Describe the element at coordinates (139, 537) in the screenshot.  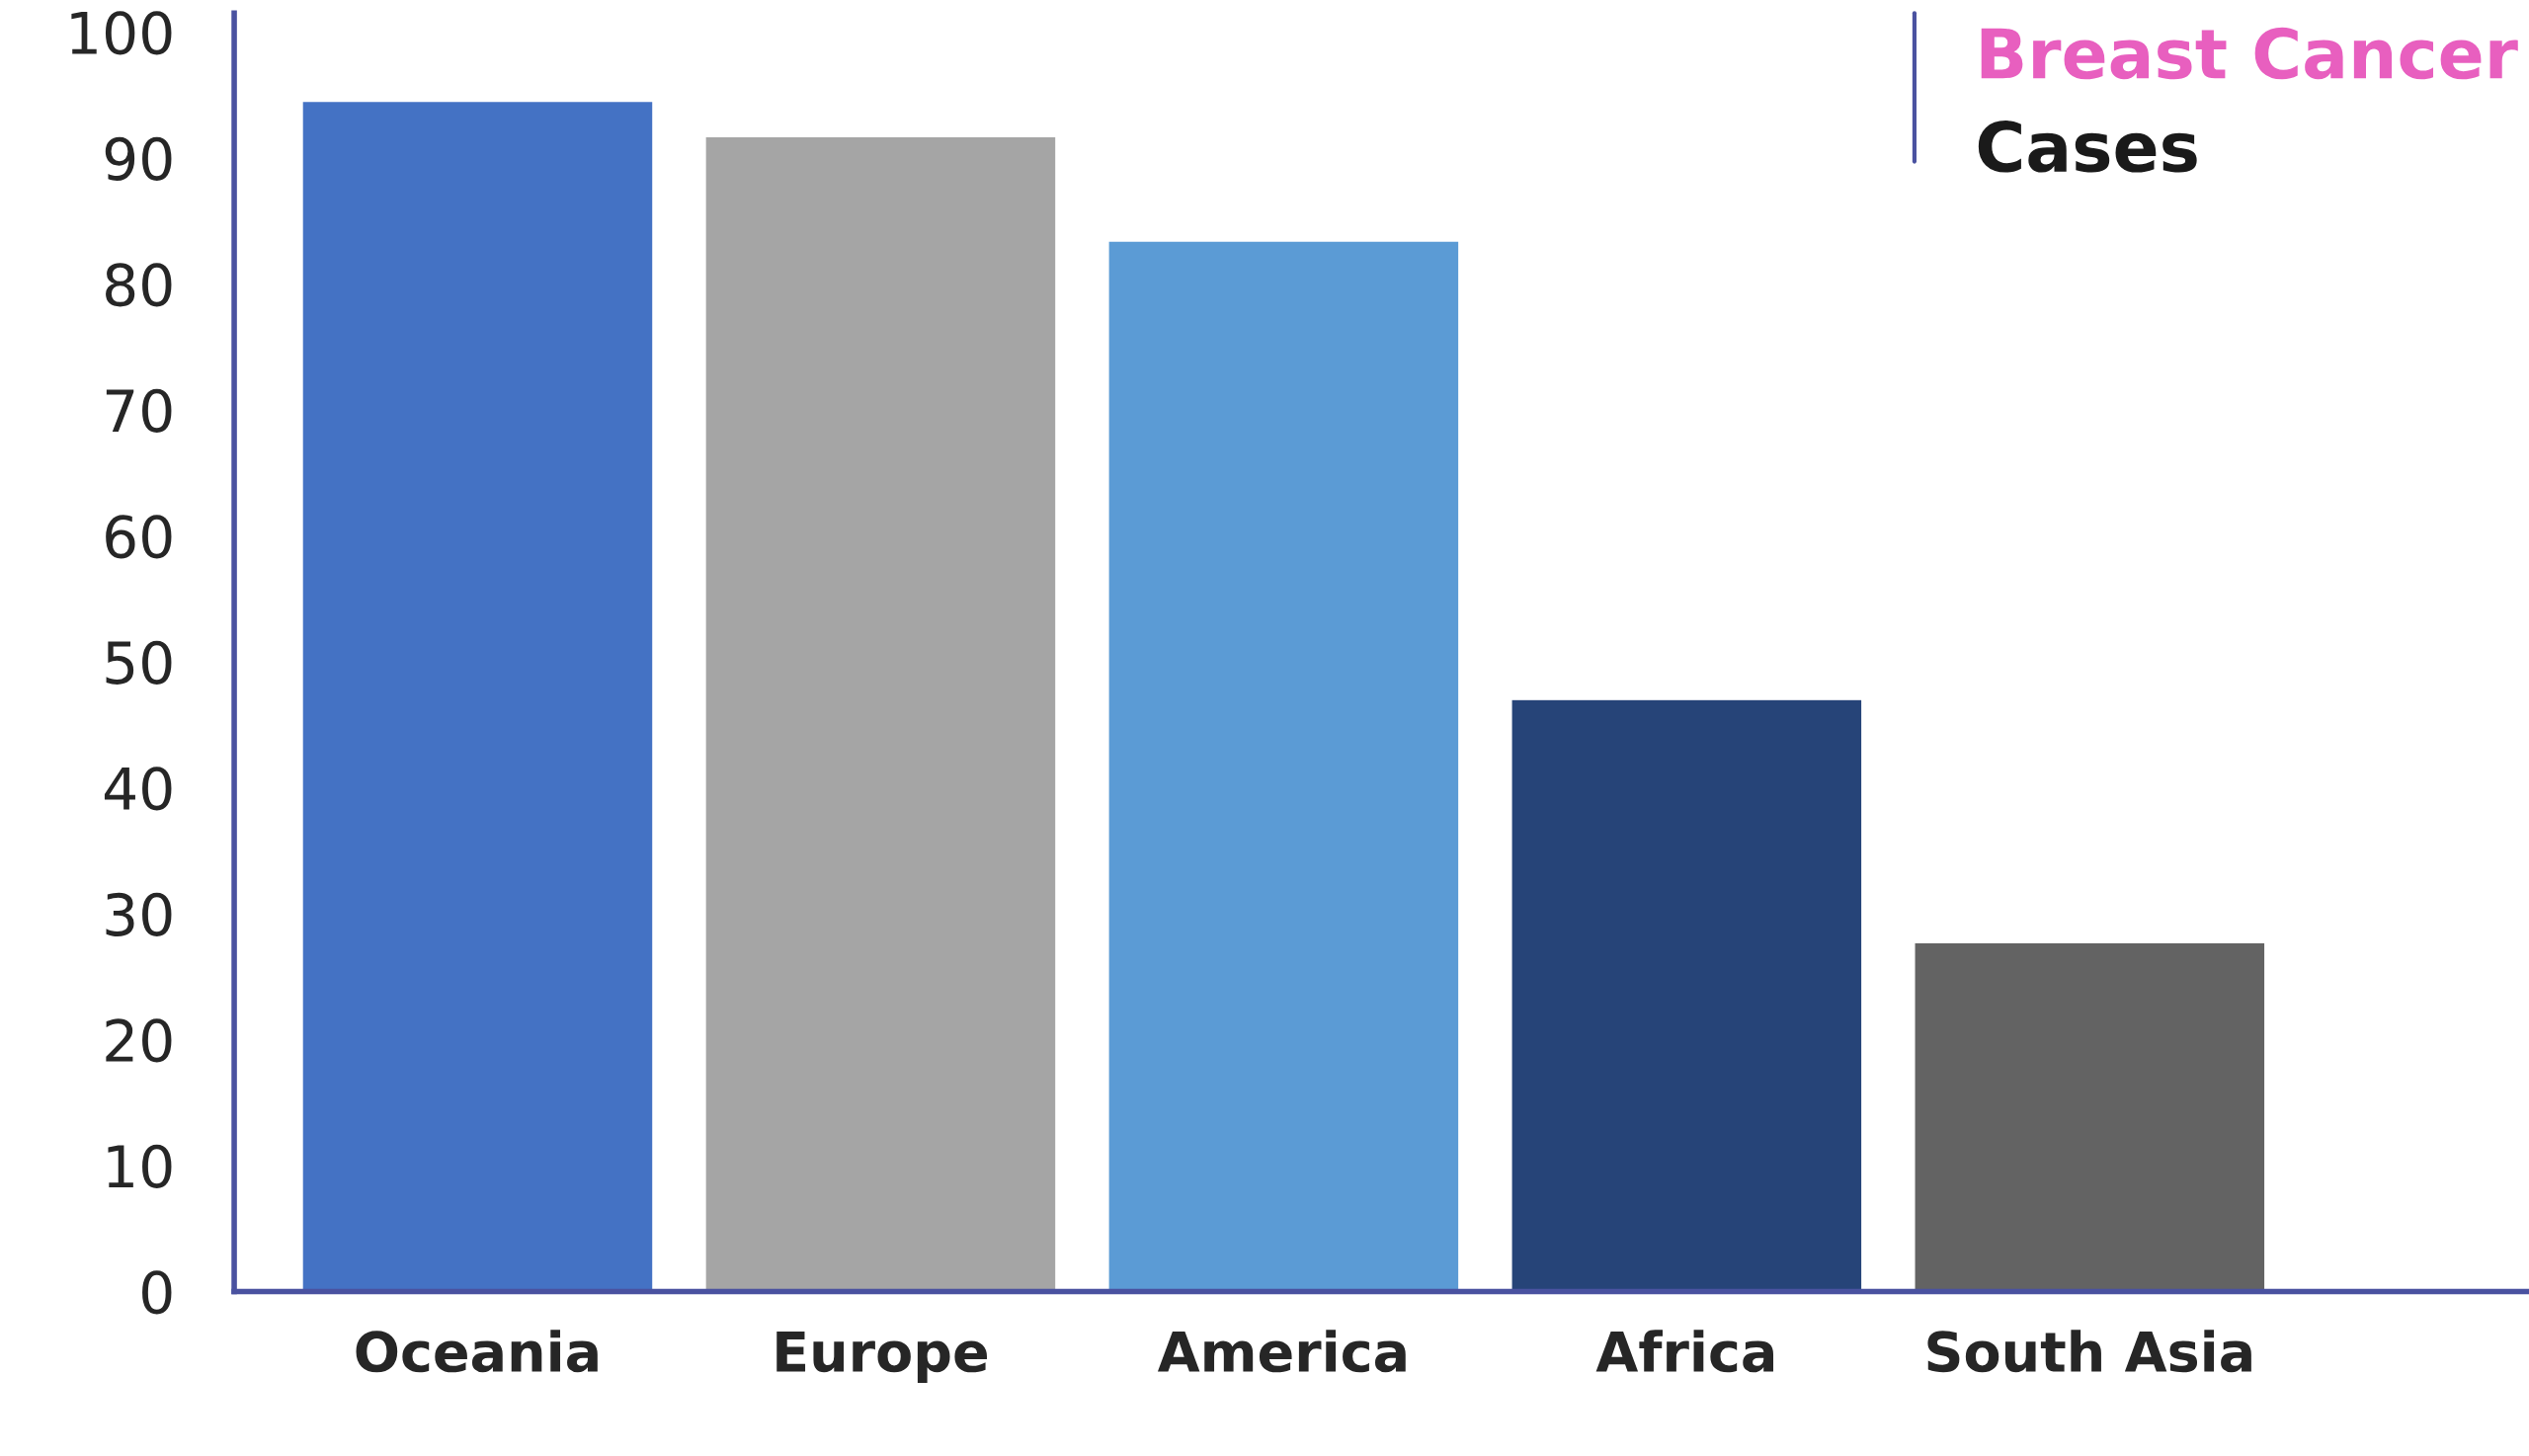
I see `y-tick-label: 60` at that location.